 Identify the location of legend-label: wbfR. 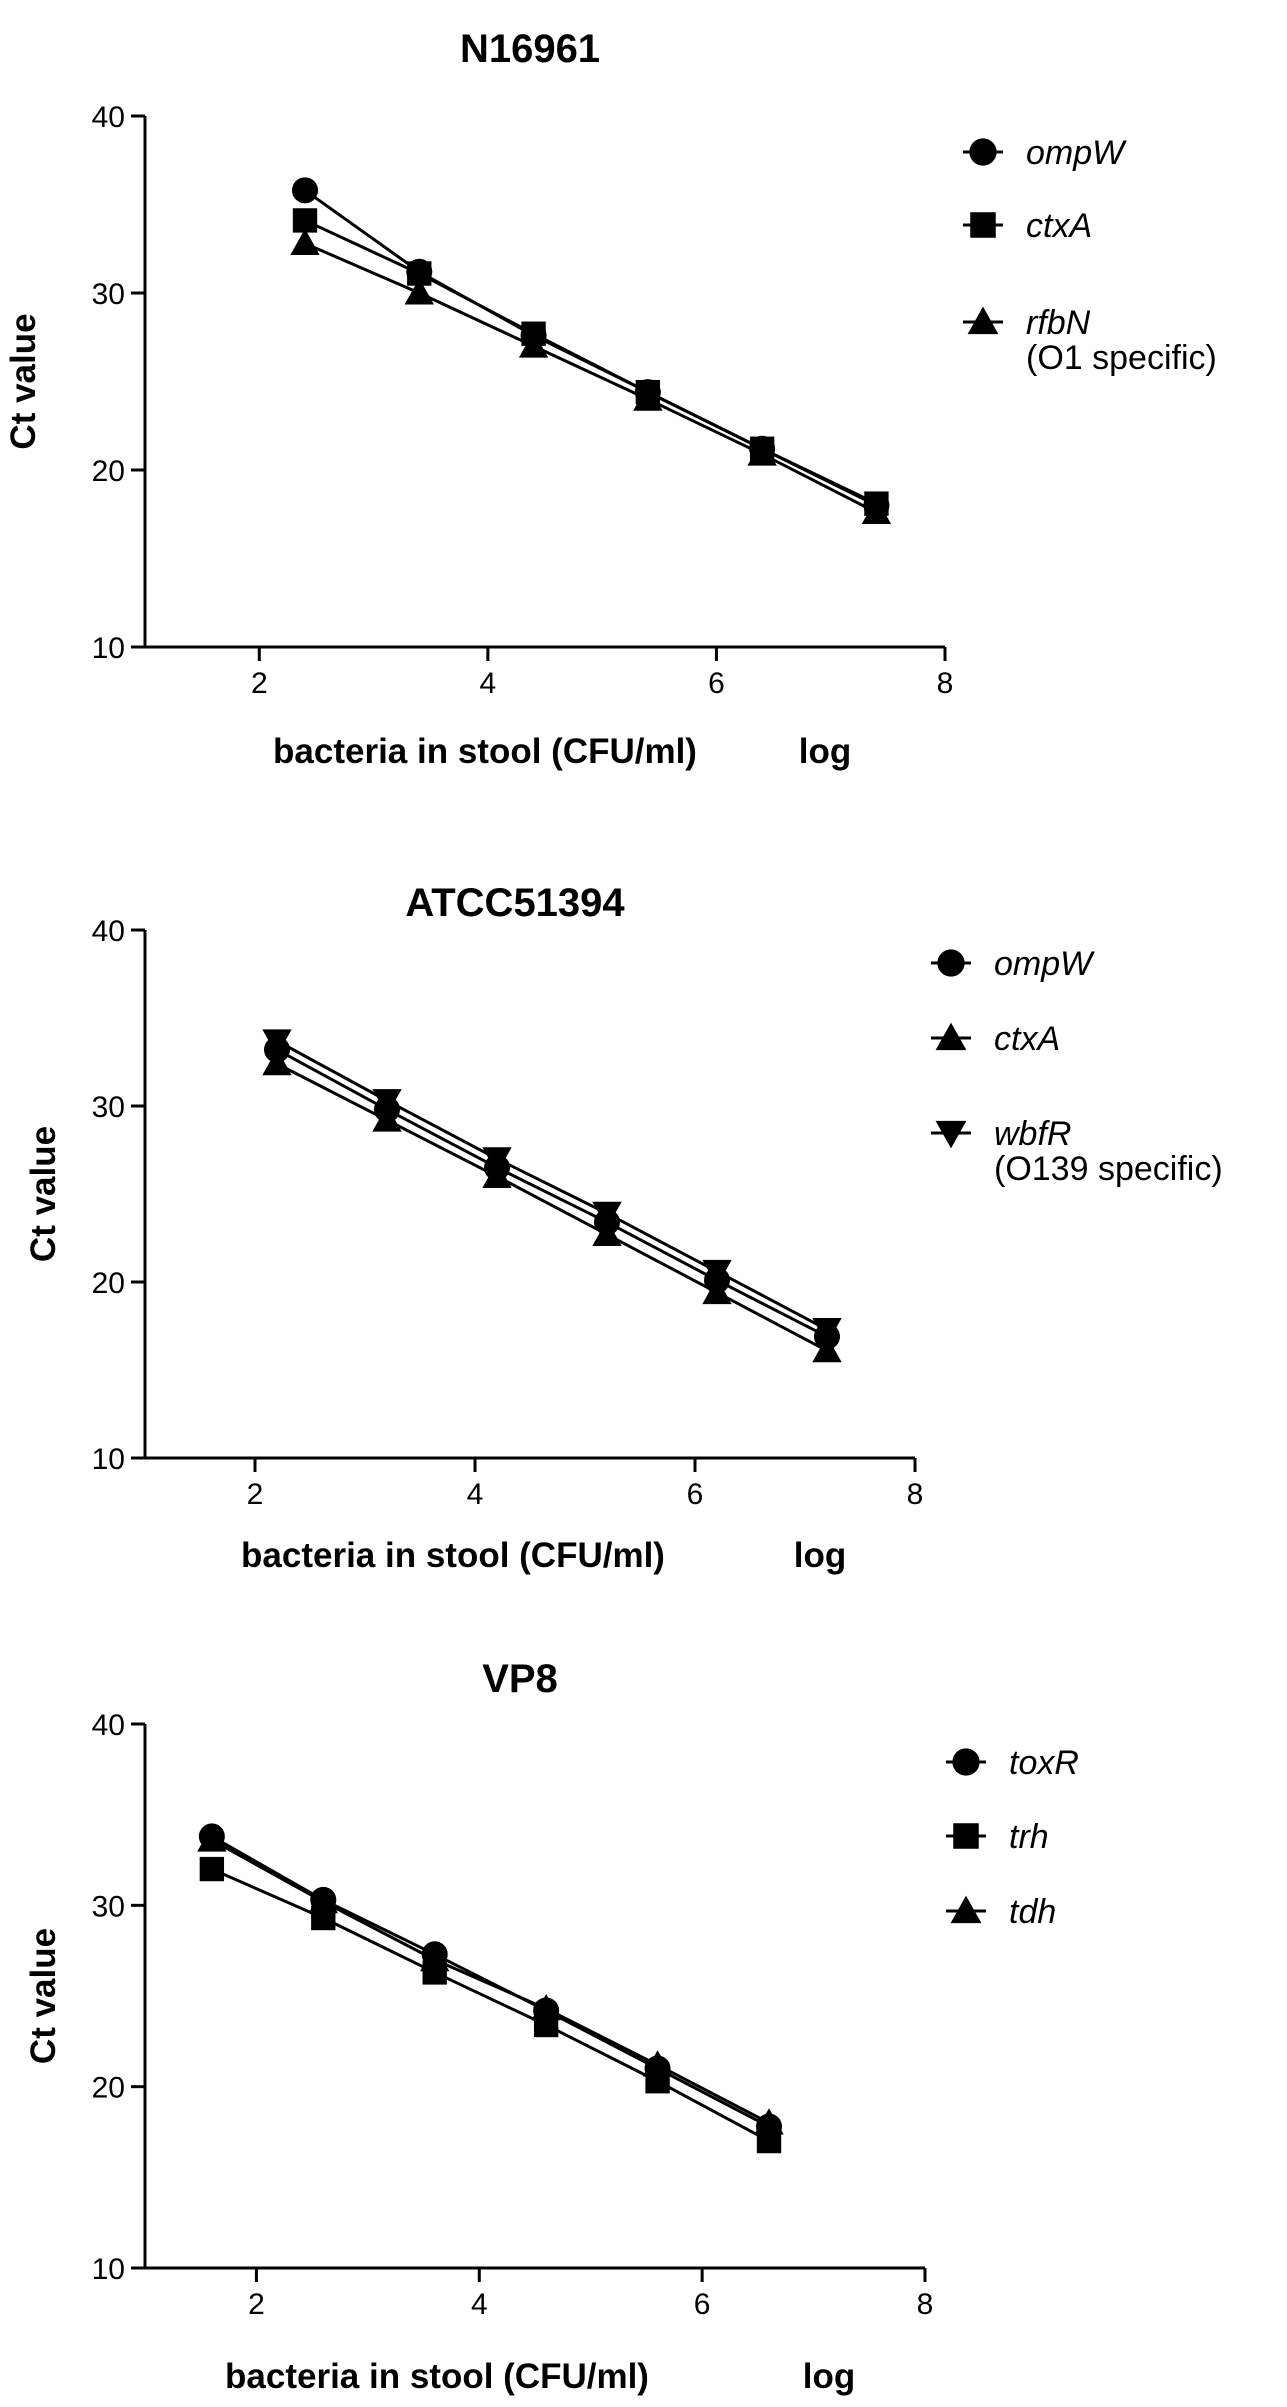
(1032, 1134).